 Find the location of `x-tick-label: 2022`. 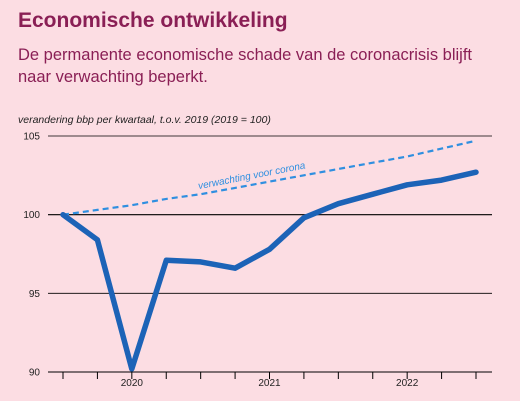

x-tick-label: 2022 is located at coordinates (407, 383).